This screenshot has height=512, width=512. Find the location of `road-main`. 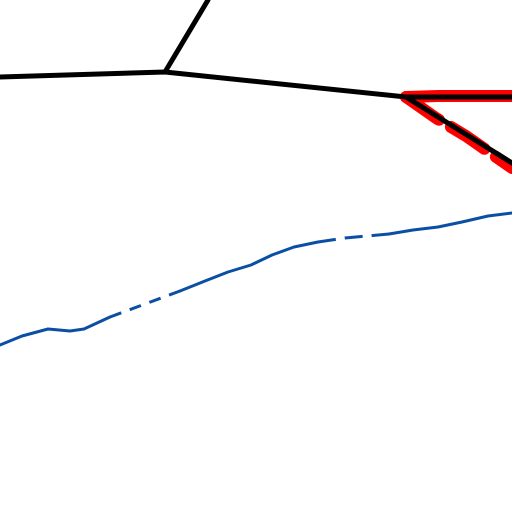

road-main is located at coordinates (256, 84).